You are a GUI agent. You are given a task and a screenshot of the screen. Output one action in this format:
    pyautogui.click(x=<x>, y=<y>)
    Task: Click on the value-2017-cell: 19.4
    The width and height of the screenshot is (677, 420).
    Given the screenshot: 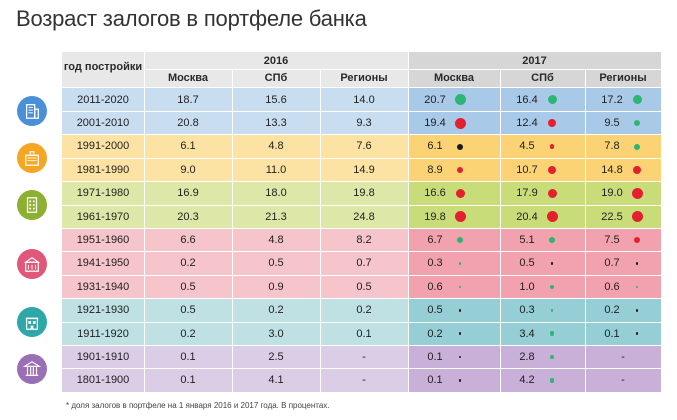 What is the action you would take?
    pyautogui.click(x=435, y=123)
    